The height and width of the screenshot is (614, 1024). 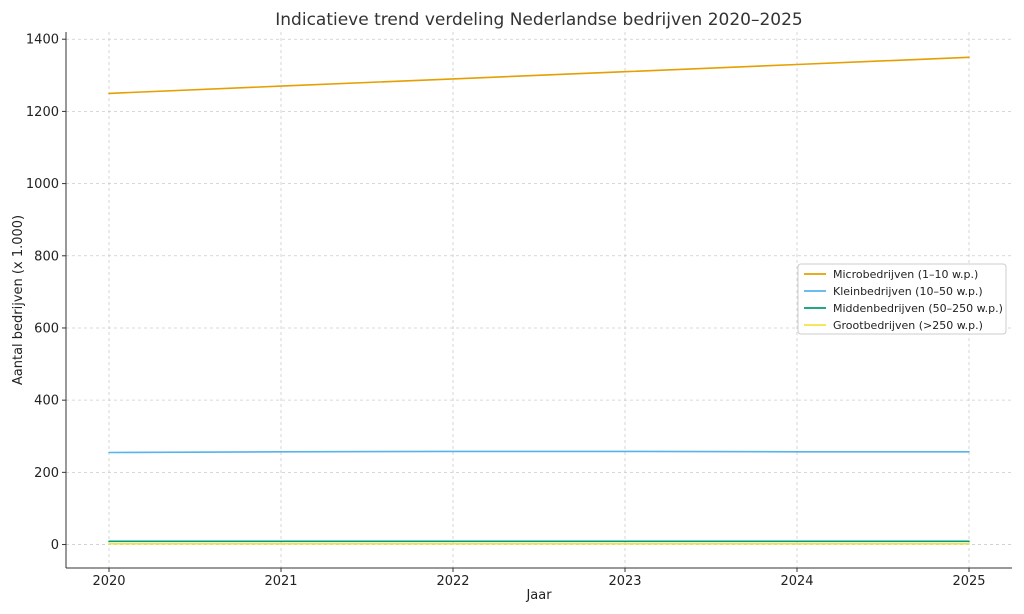 I want to click on legend-label-1: Kleinbedrijven (10–50 w.p.), so click(x=908, y=291).